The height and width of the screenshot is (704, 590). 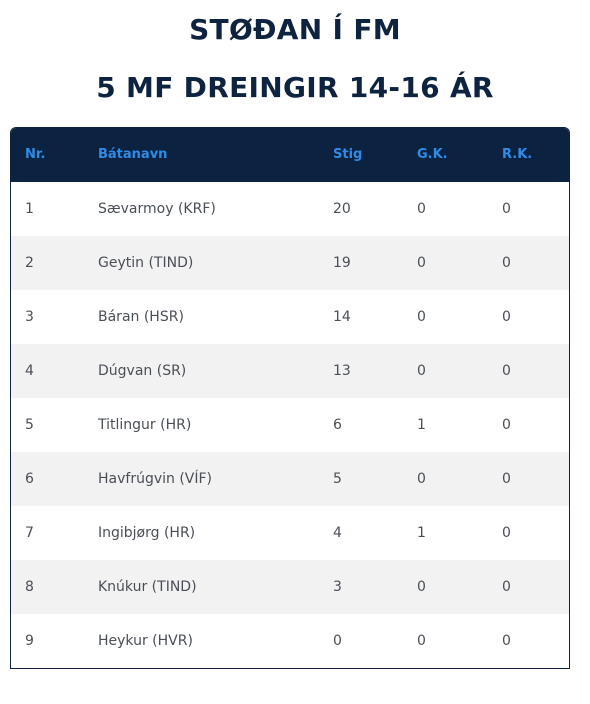 What do you see at coordinates (342, 371) in the screenshot?
I see `cell-points: 13` at bounding box center [342, 371].